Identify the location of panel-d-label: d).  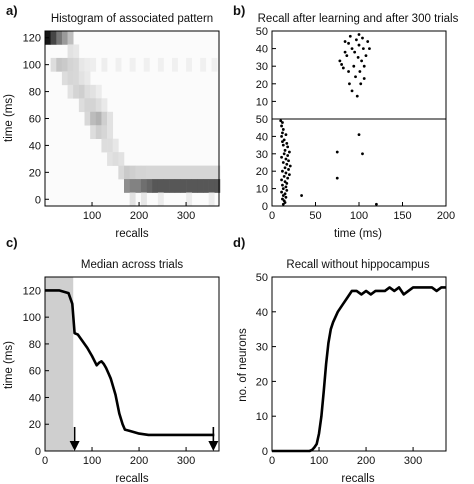
(239, 242).